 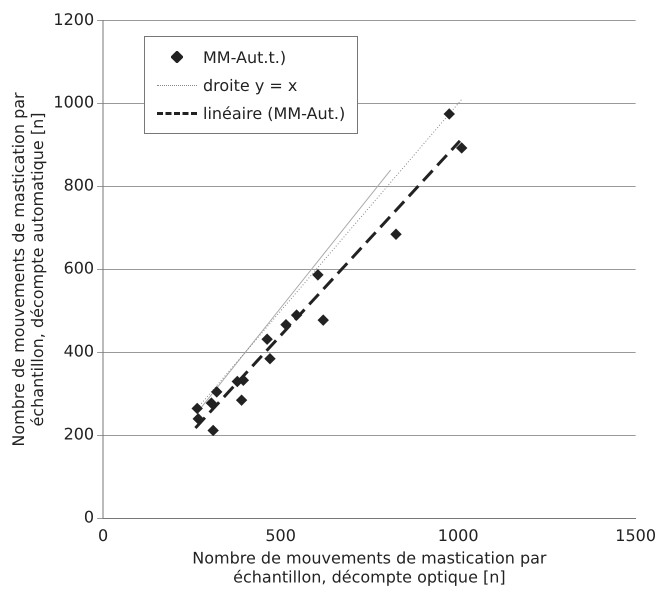 What do you see at coordinates (79, 351) in the screenshot?
I see `y-tick-label: 400` at bounding box center [79, 351].